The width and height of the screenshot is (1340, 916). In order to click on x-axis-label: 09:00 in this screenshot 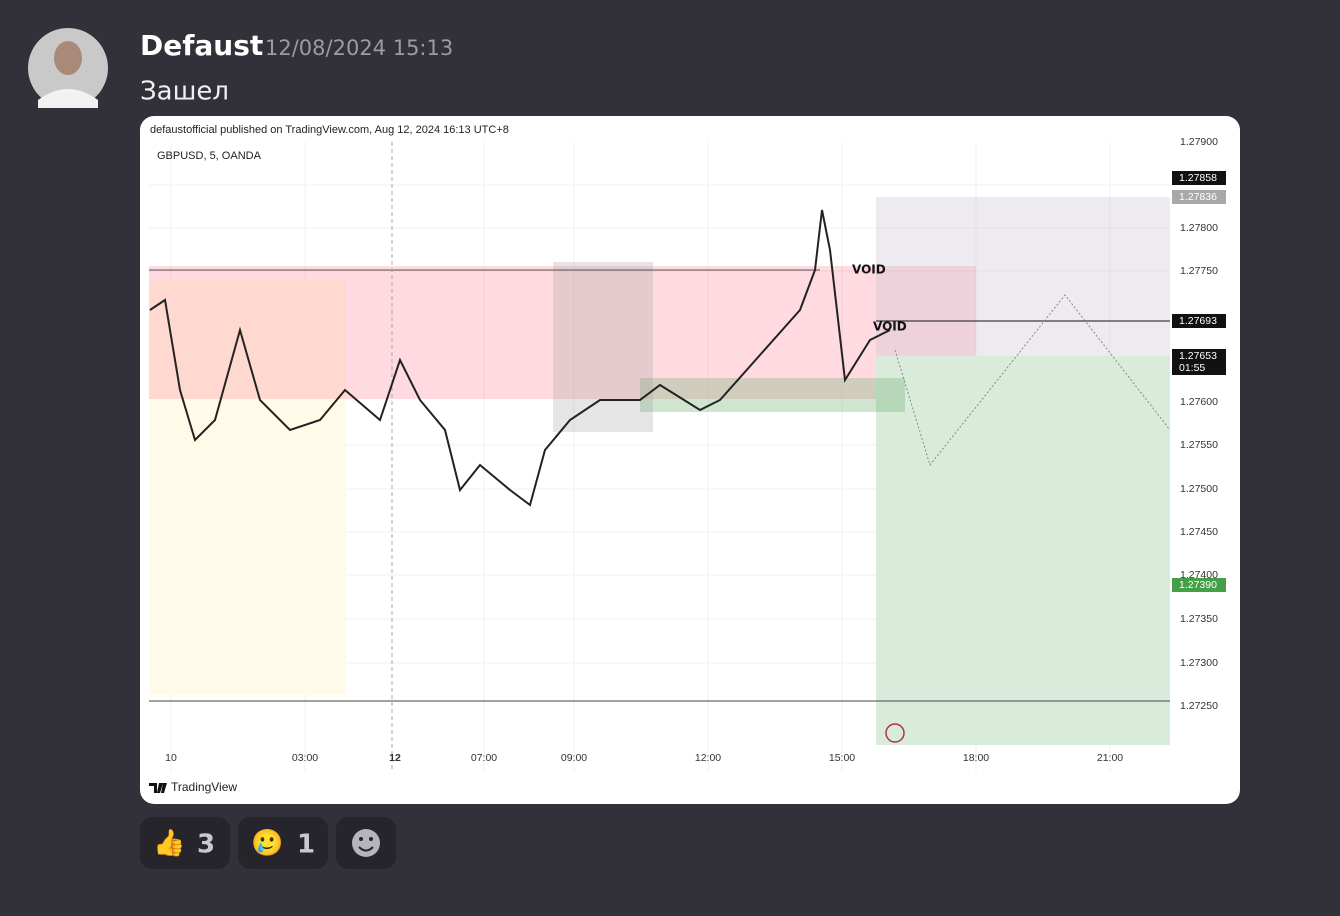, I will do `click(574, 758)`.